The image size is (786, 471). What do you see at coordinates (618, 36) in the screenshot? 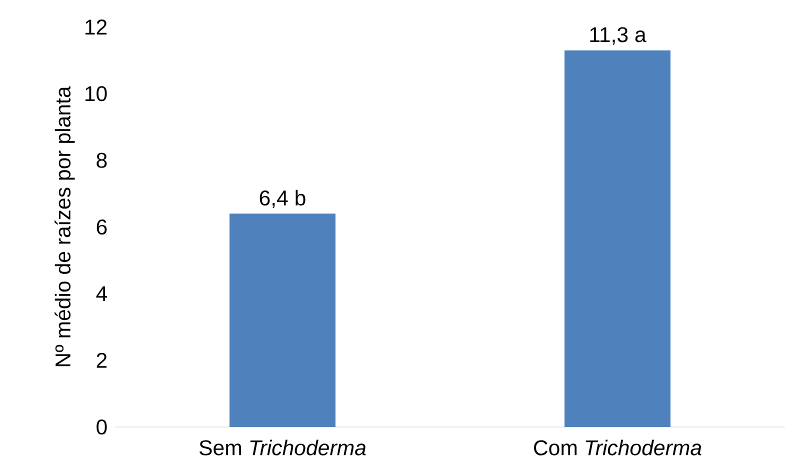
I see `data-label: 11,3 a` at bounding box center [618, 36].